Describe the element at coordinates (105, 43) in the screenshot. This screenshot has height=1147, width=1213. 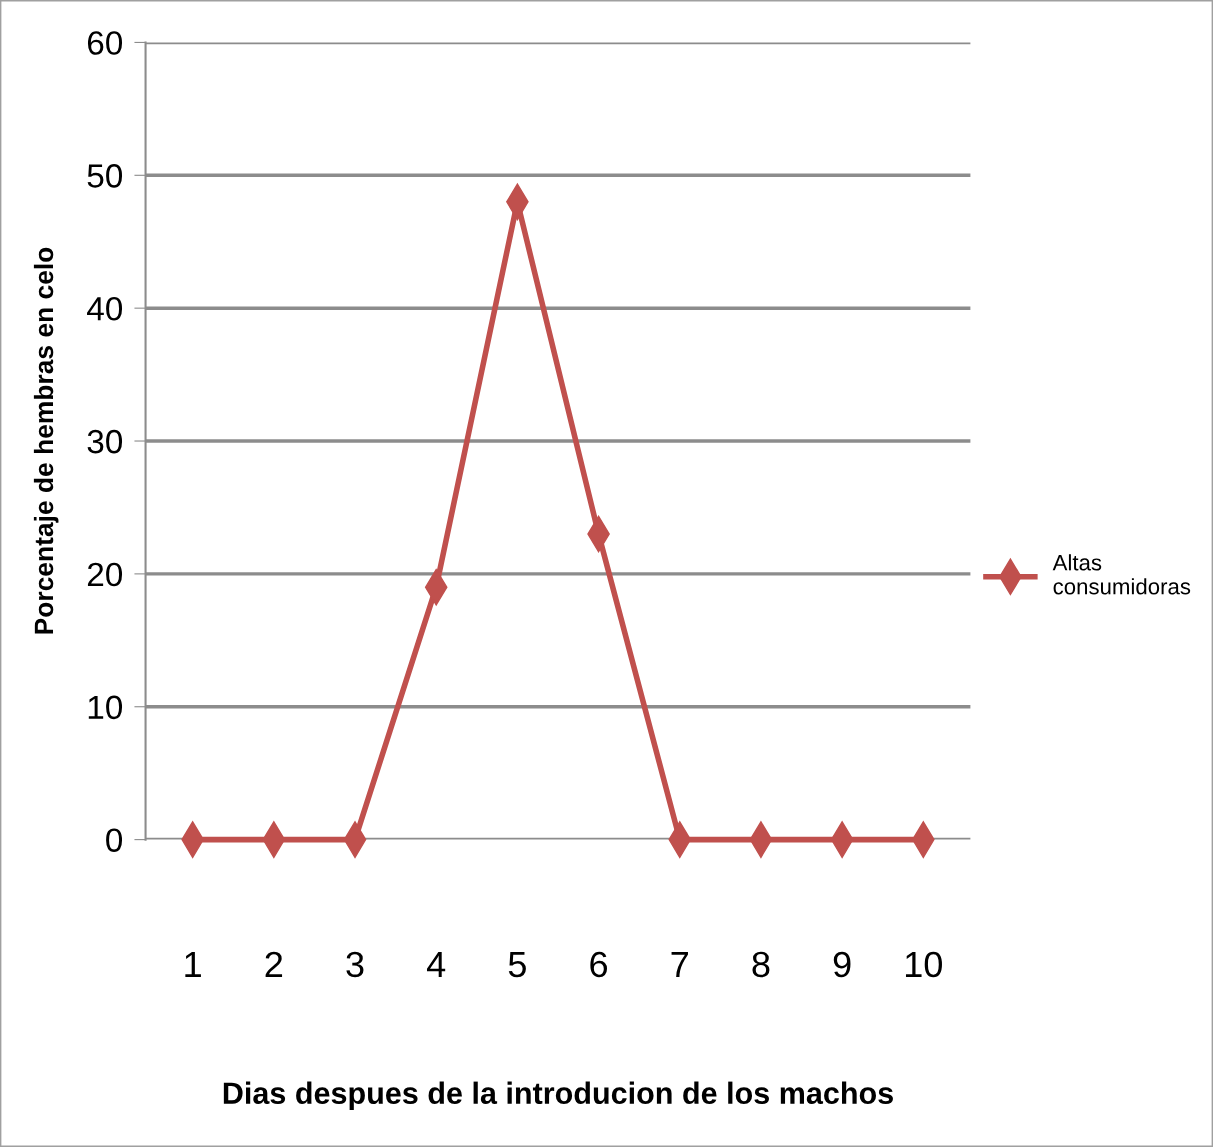
I see `y-tick-label: 60` at that location.